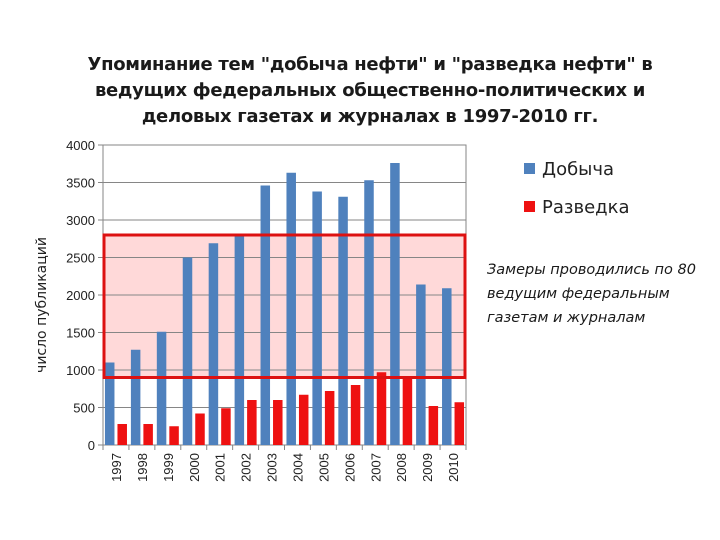 The height and width of the screenshot is (540, 720). I want to click on y-tick-label: 4000, so click(80, 145).